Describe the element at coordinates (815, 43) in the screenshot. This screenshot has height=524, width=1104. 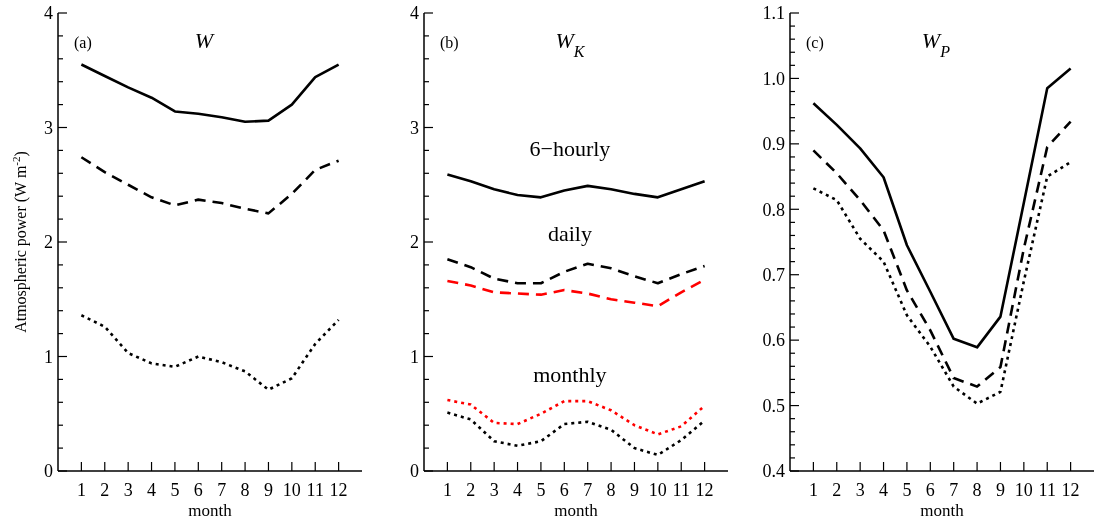
I see `annotation: (c)` at that location.